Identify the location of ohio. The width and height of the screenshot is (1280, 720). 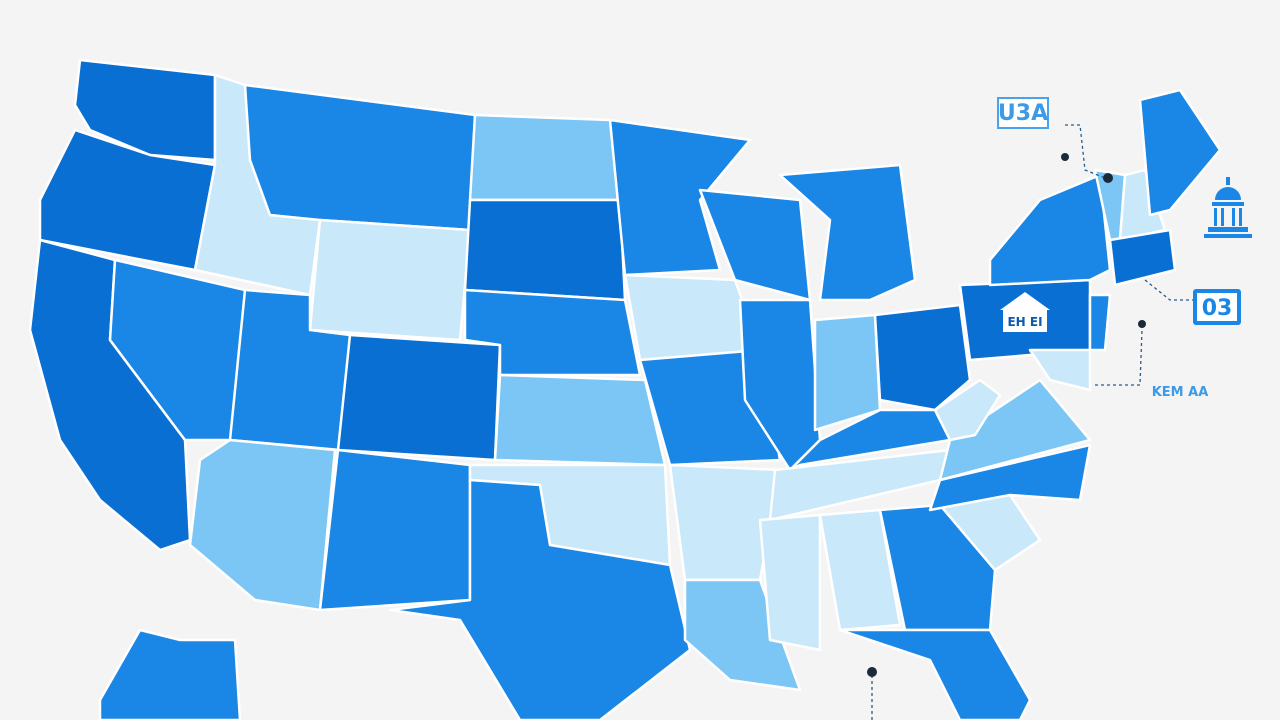
(922, 357).